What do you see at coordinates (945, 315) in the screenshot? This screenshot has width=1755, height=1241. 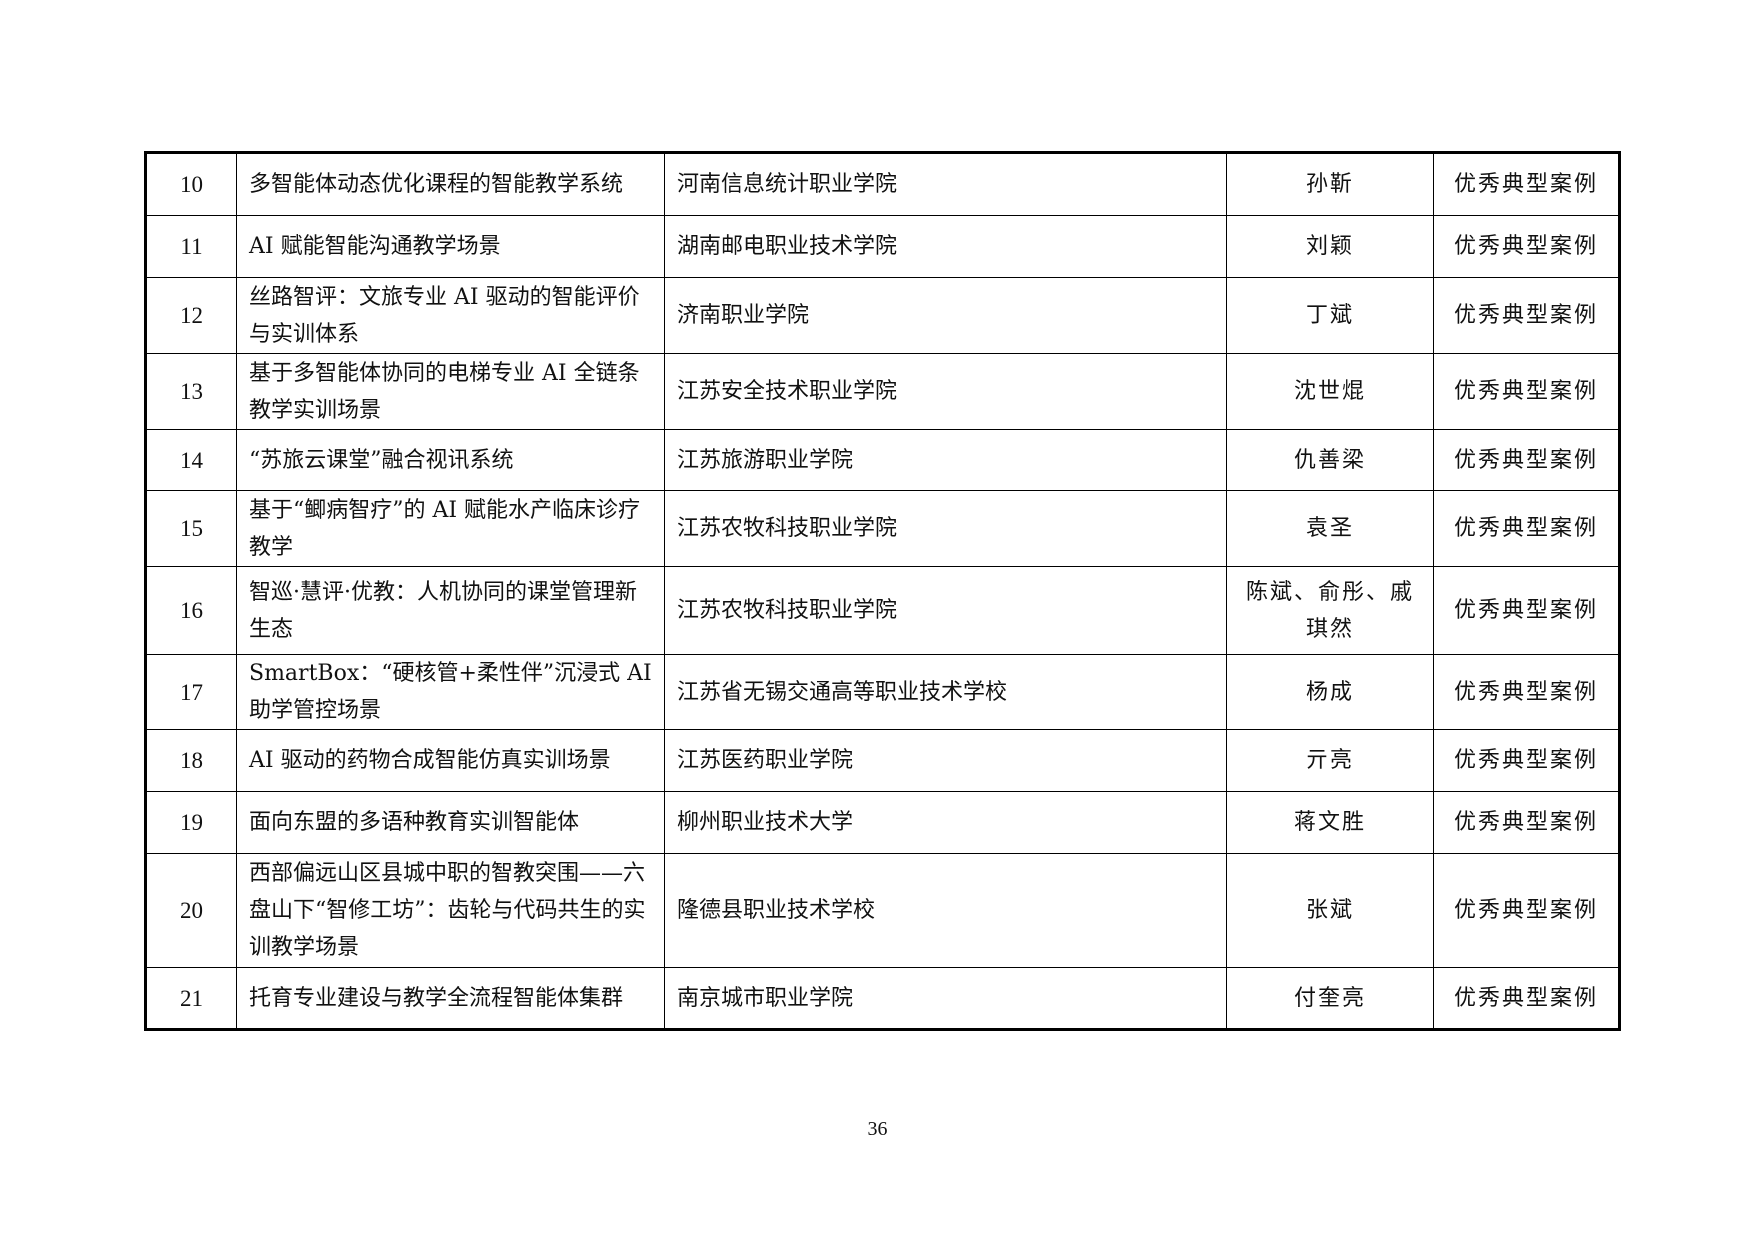 I see `school-name: 济南职业学院` at bounding box center [945, 315].